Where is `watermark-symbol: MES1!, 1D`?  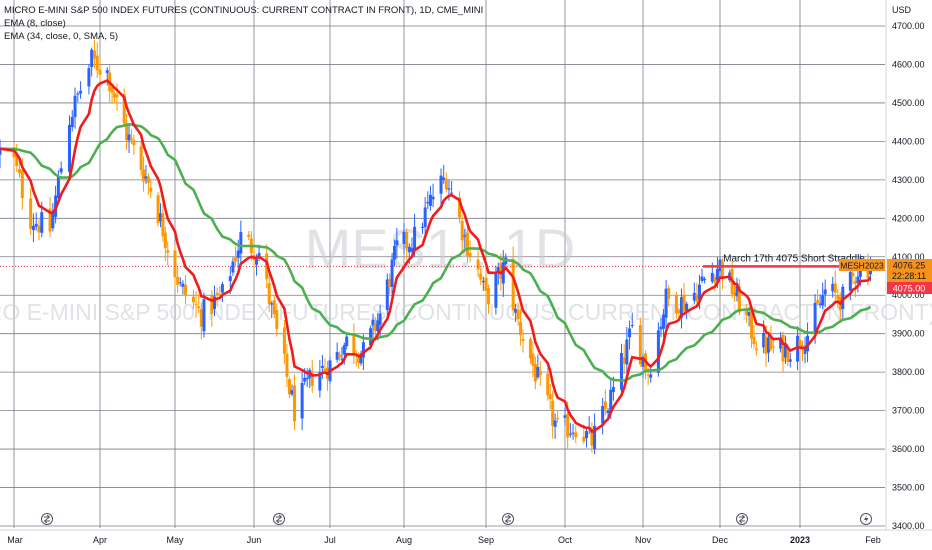
watermark-symbol: MES1!, 1D is located at coordinates (440, 248).